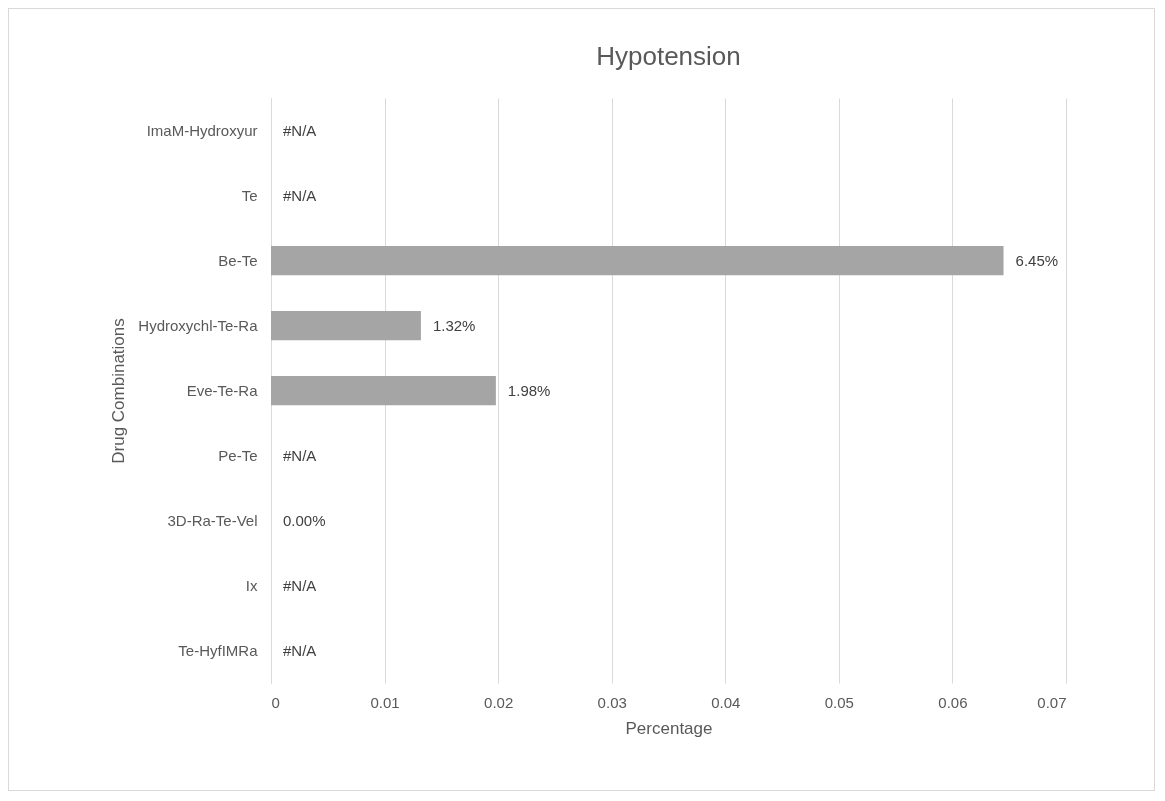 The width and height of the screenshot is (1165, 801). I want to click on x-tick-label: 0.06, so click(953, 702).